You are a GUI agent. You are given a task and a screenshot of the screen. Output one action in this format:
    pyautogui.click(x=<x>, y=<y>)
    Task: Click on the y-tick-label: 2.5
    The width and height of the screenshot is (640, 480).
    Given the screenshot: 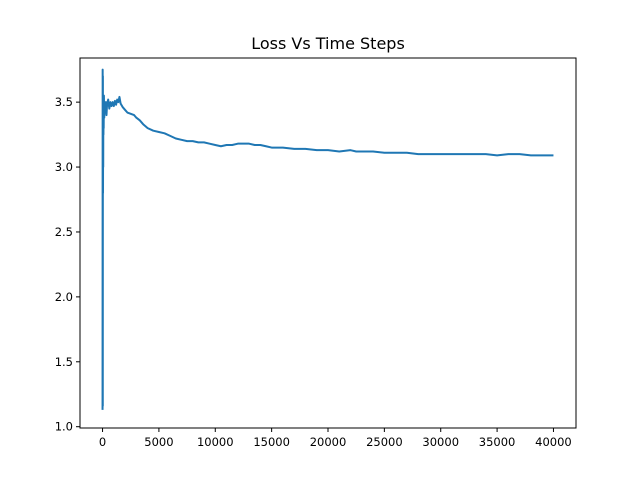 What is the action you would take?
    pyautogui.click(x=64, y=232)
    